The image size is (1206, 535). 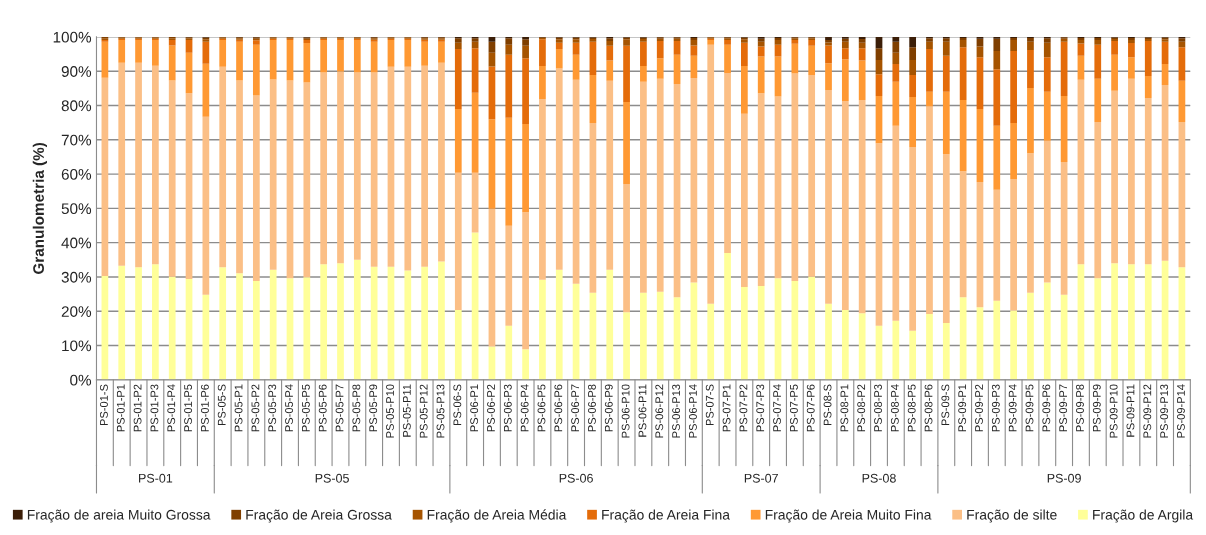 What do you see at coordinates (76, 71) in the screenshot?
I see `y-tick-label: 90%` at bounding box center [76, 71].